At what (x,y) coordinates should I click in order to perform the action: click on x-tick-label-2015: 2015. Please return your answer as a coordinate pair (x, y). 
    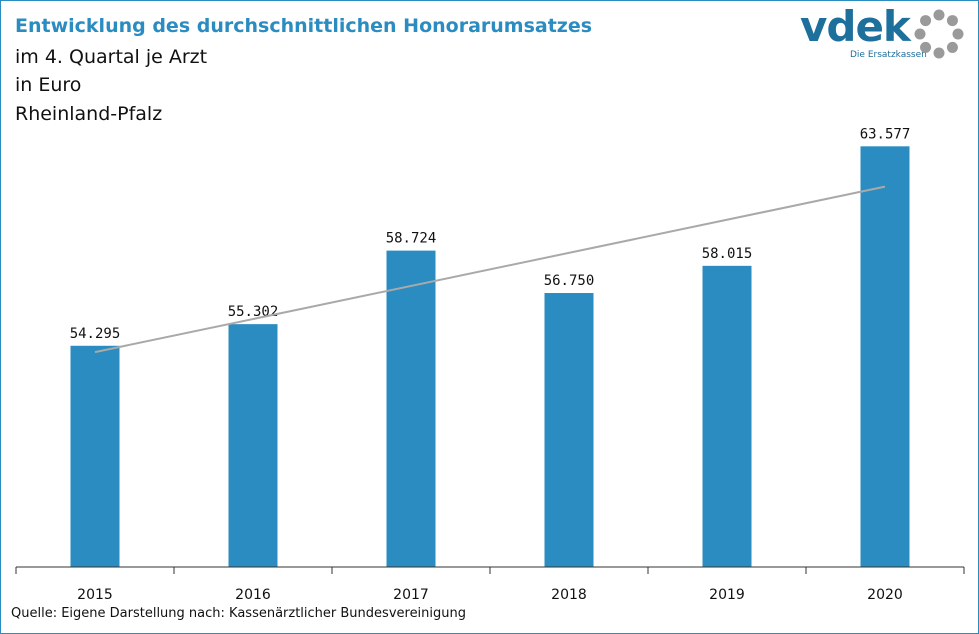
    Looking at the image, I should click on (95, 595).